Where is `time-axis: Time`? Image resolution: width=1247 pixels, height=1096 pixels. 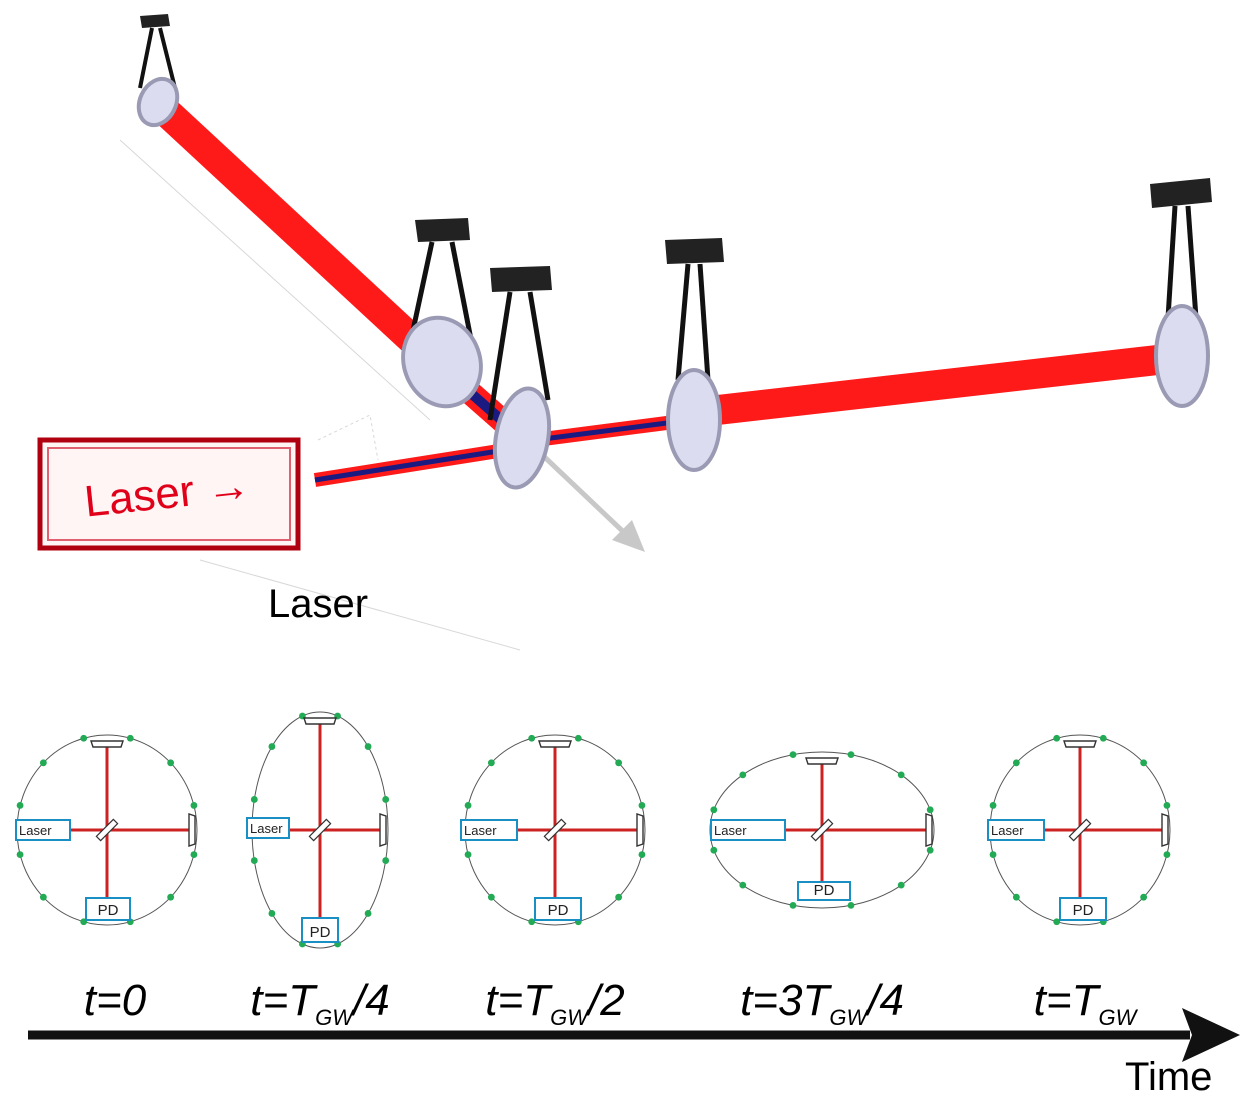
time-axis: Time is located at coordinates (634, 1052).